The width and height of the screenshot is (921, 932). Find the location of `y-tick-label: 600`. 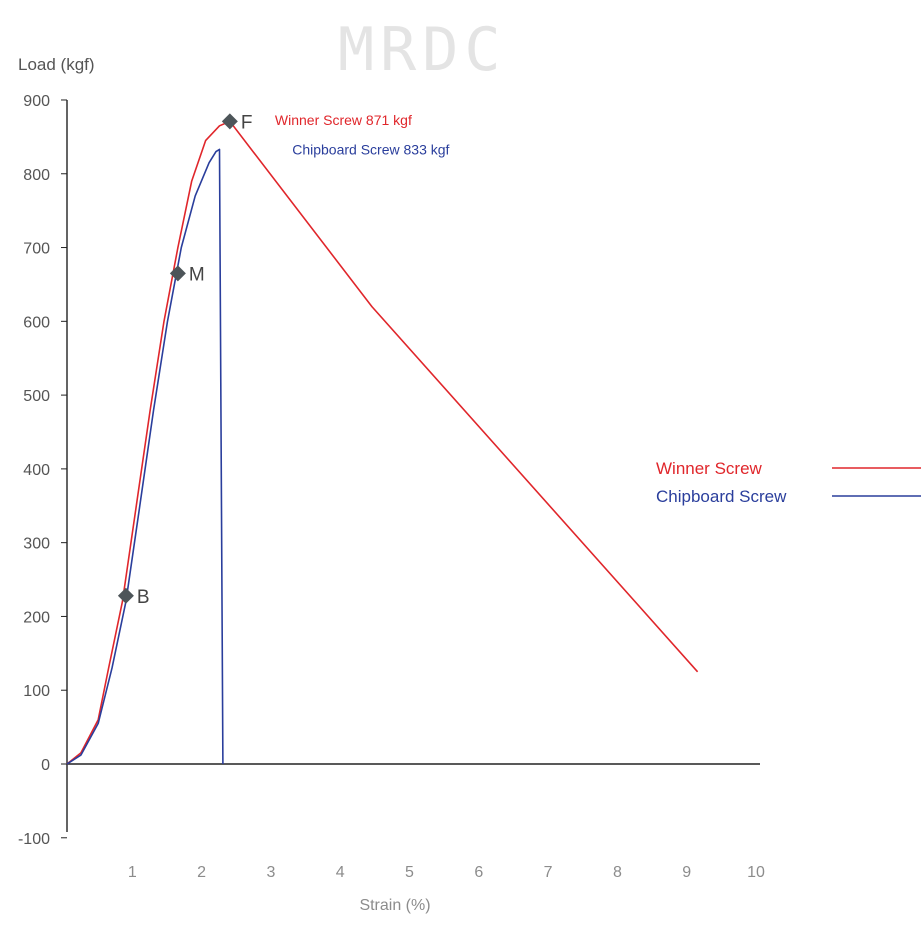

y-tick-label: 600 is located at coordinates (36, 322).